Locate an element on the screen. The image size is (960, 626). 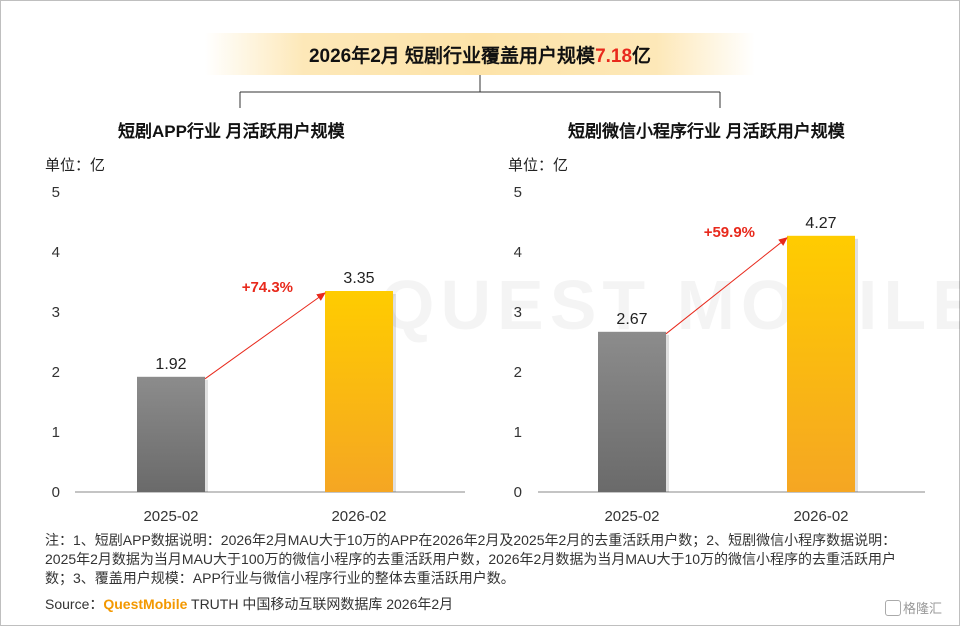
headline-text: 2026年2月 短剧行业覆盖用户规模7.18亿 is located at coordinates (480, 54).